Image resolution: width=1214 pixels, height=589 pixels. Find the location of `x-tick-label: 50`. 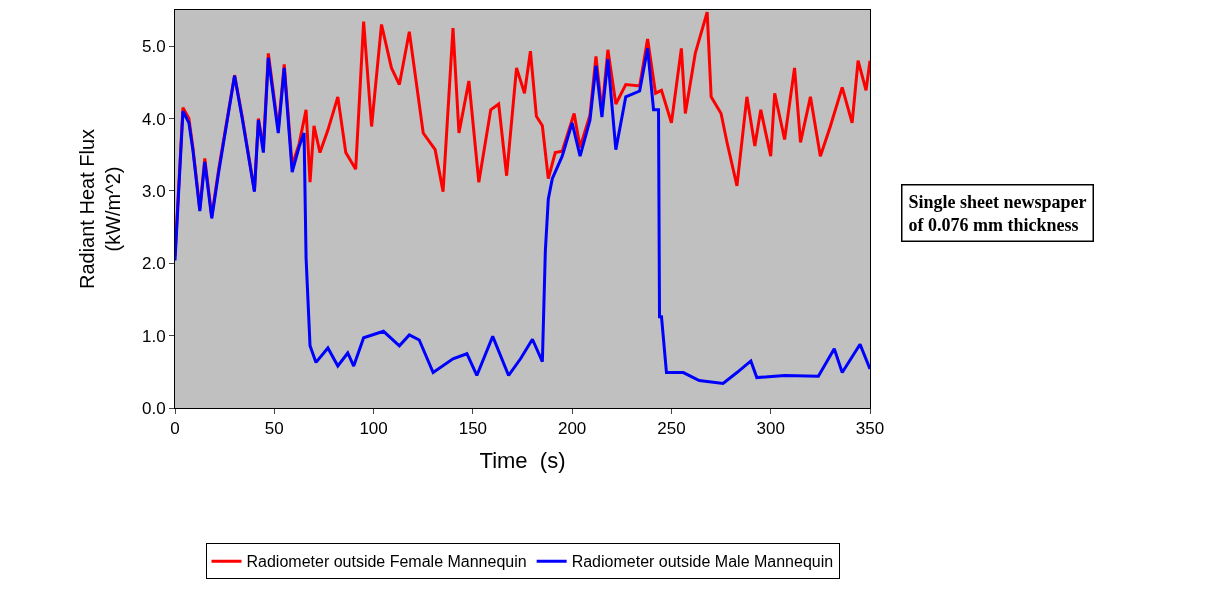

x-tick-label: 50 is located at coordinates (274, 429).